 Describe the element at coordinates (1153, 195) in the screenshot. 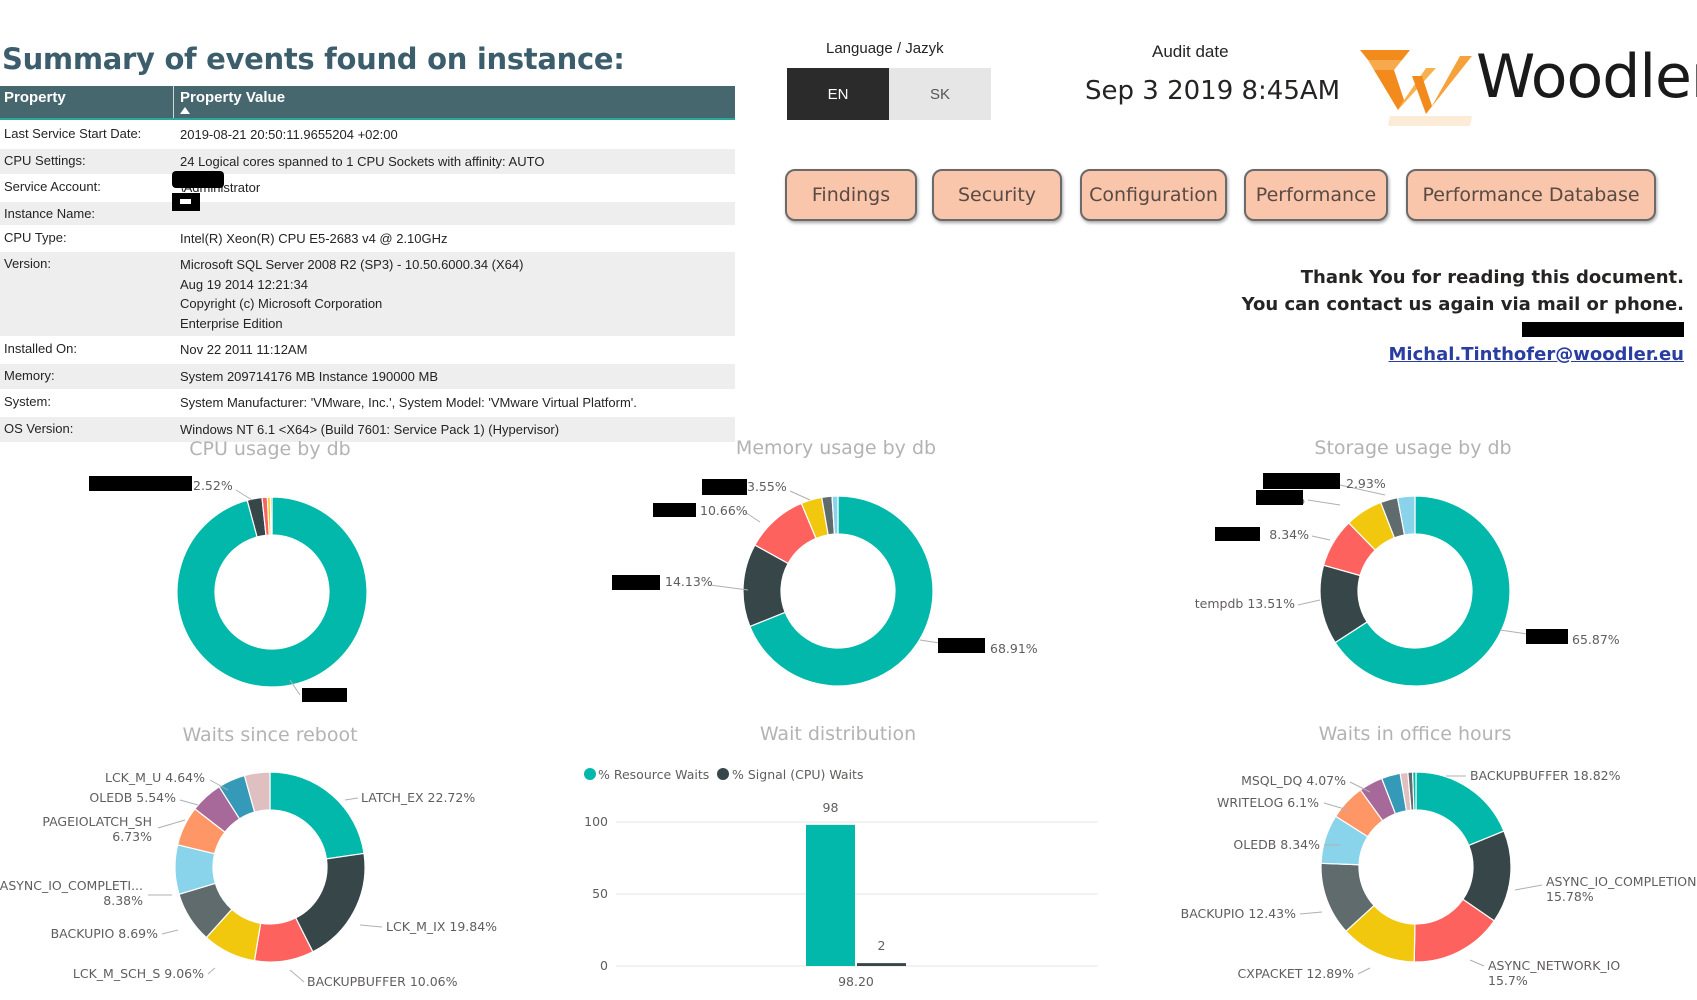

I see `configuration-button: Configuration` at that location.